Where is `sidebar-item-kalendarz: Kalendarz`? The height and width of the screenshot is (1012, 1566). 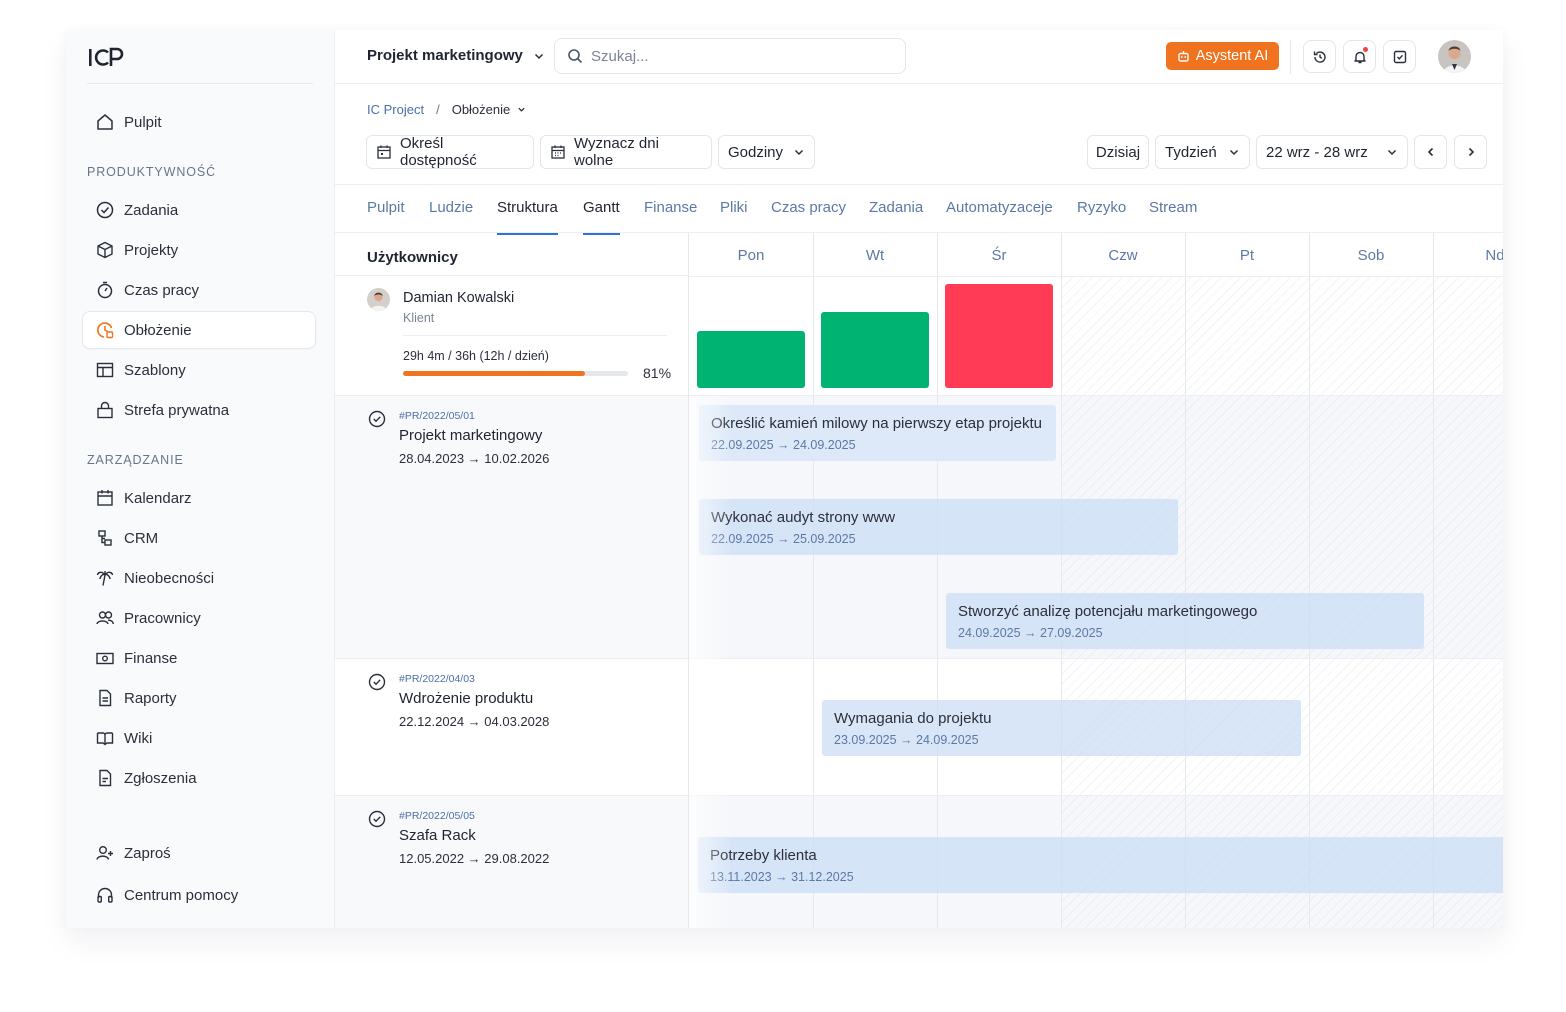
sidebar-item-kalendarz: Kalendarz is located at coordinates (199, 498).